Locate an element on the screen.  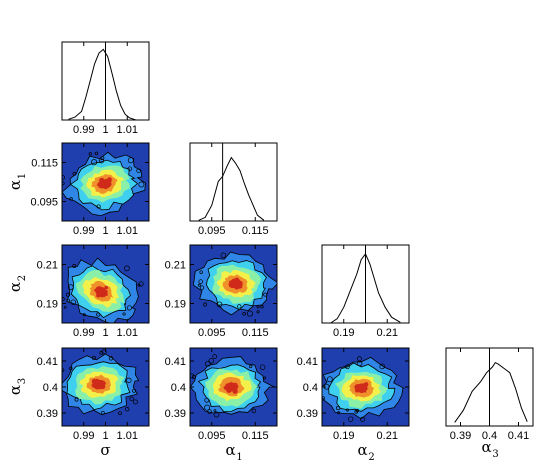
y-axis-label-3-symbol: α is located at coordinates (15, 390).